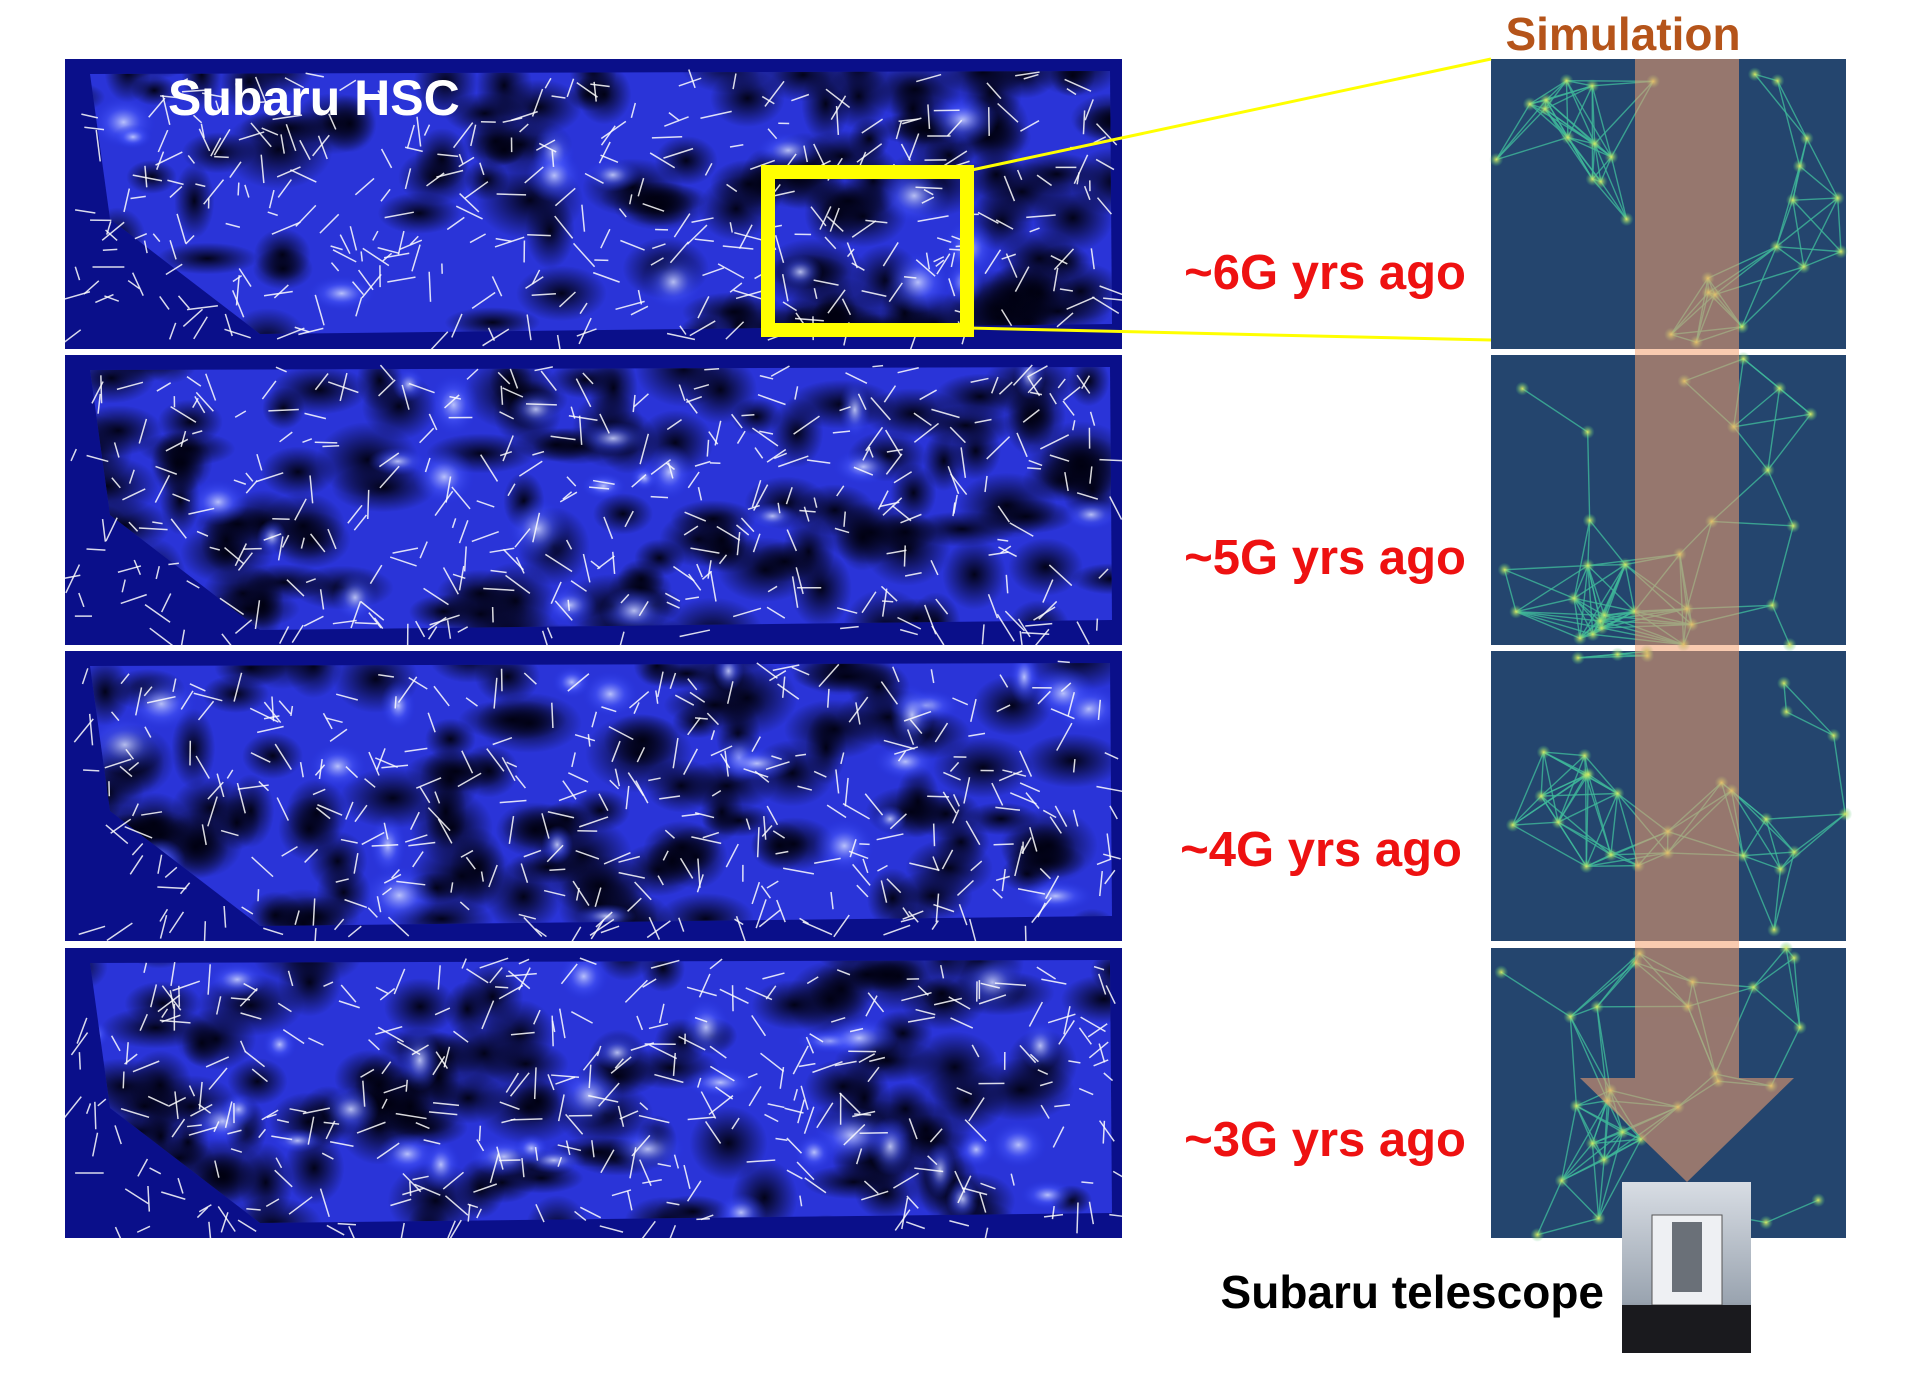 Image resolution: width=1920 pixels, height=1379 pixels. What do you see at coordinates (863, 467) in the screenshot?
I see `bright-peak` at bounding box center [863, 467].